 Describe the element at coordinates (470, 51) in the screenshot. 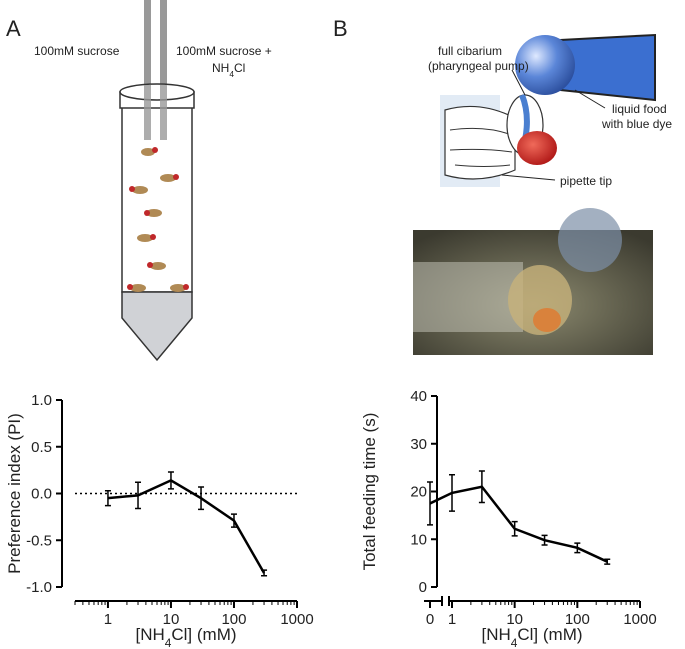

I see `diagram-label: full cibarium` at that location.